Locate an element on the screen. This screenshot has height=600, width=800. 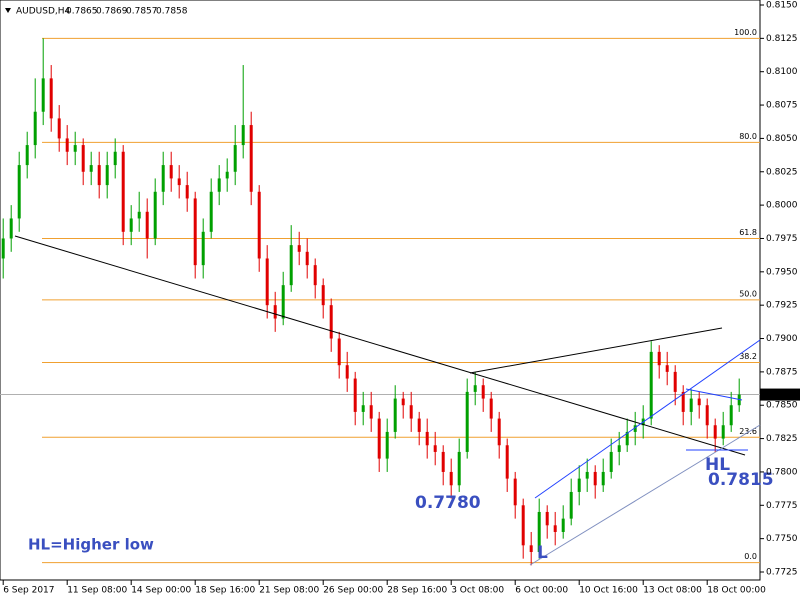
header-low: 0.7857 is located at coordinates (142, 12).